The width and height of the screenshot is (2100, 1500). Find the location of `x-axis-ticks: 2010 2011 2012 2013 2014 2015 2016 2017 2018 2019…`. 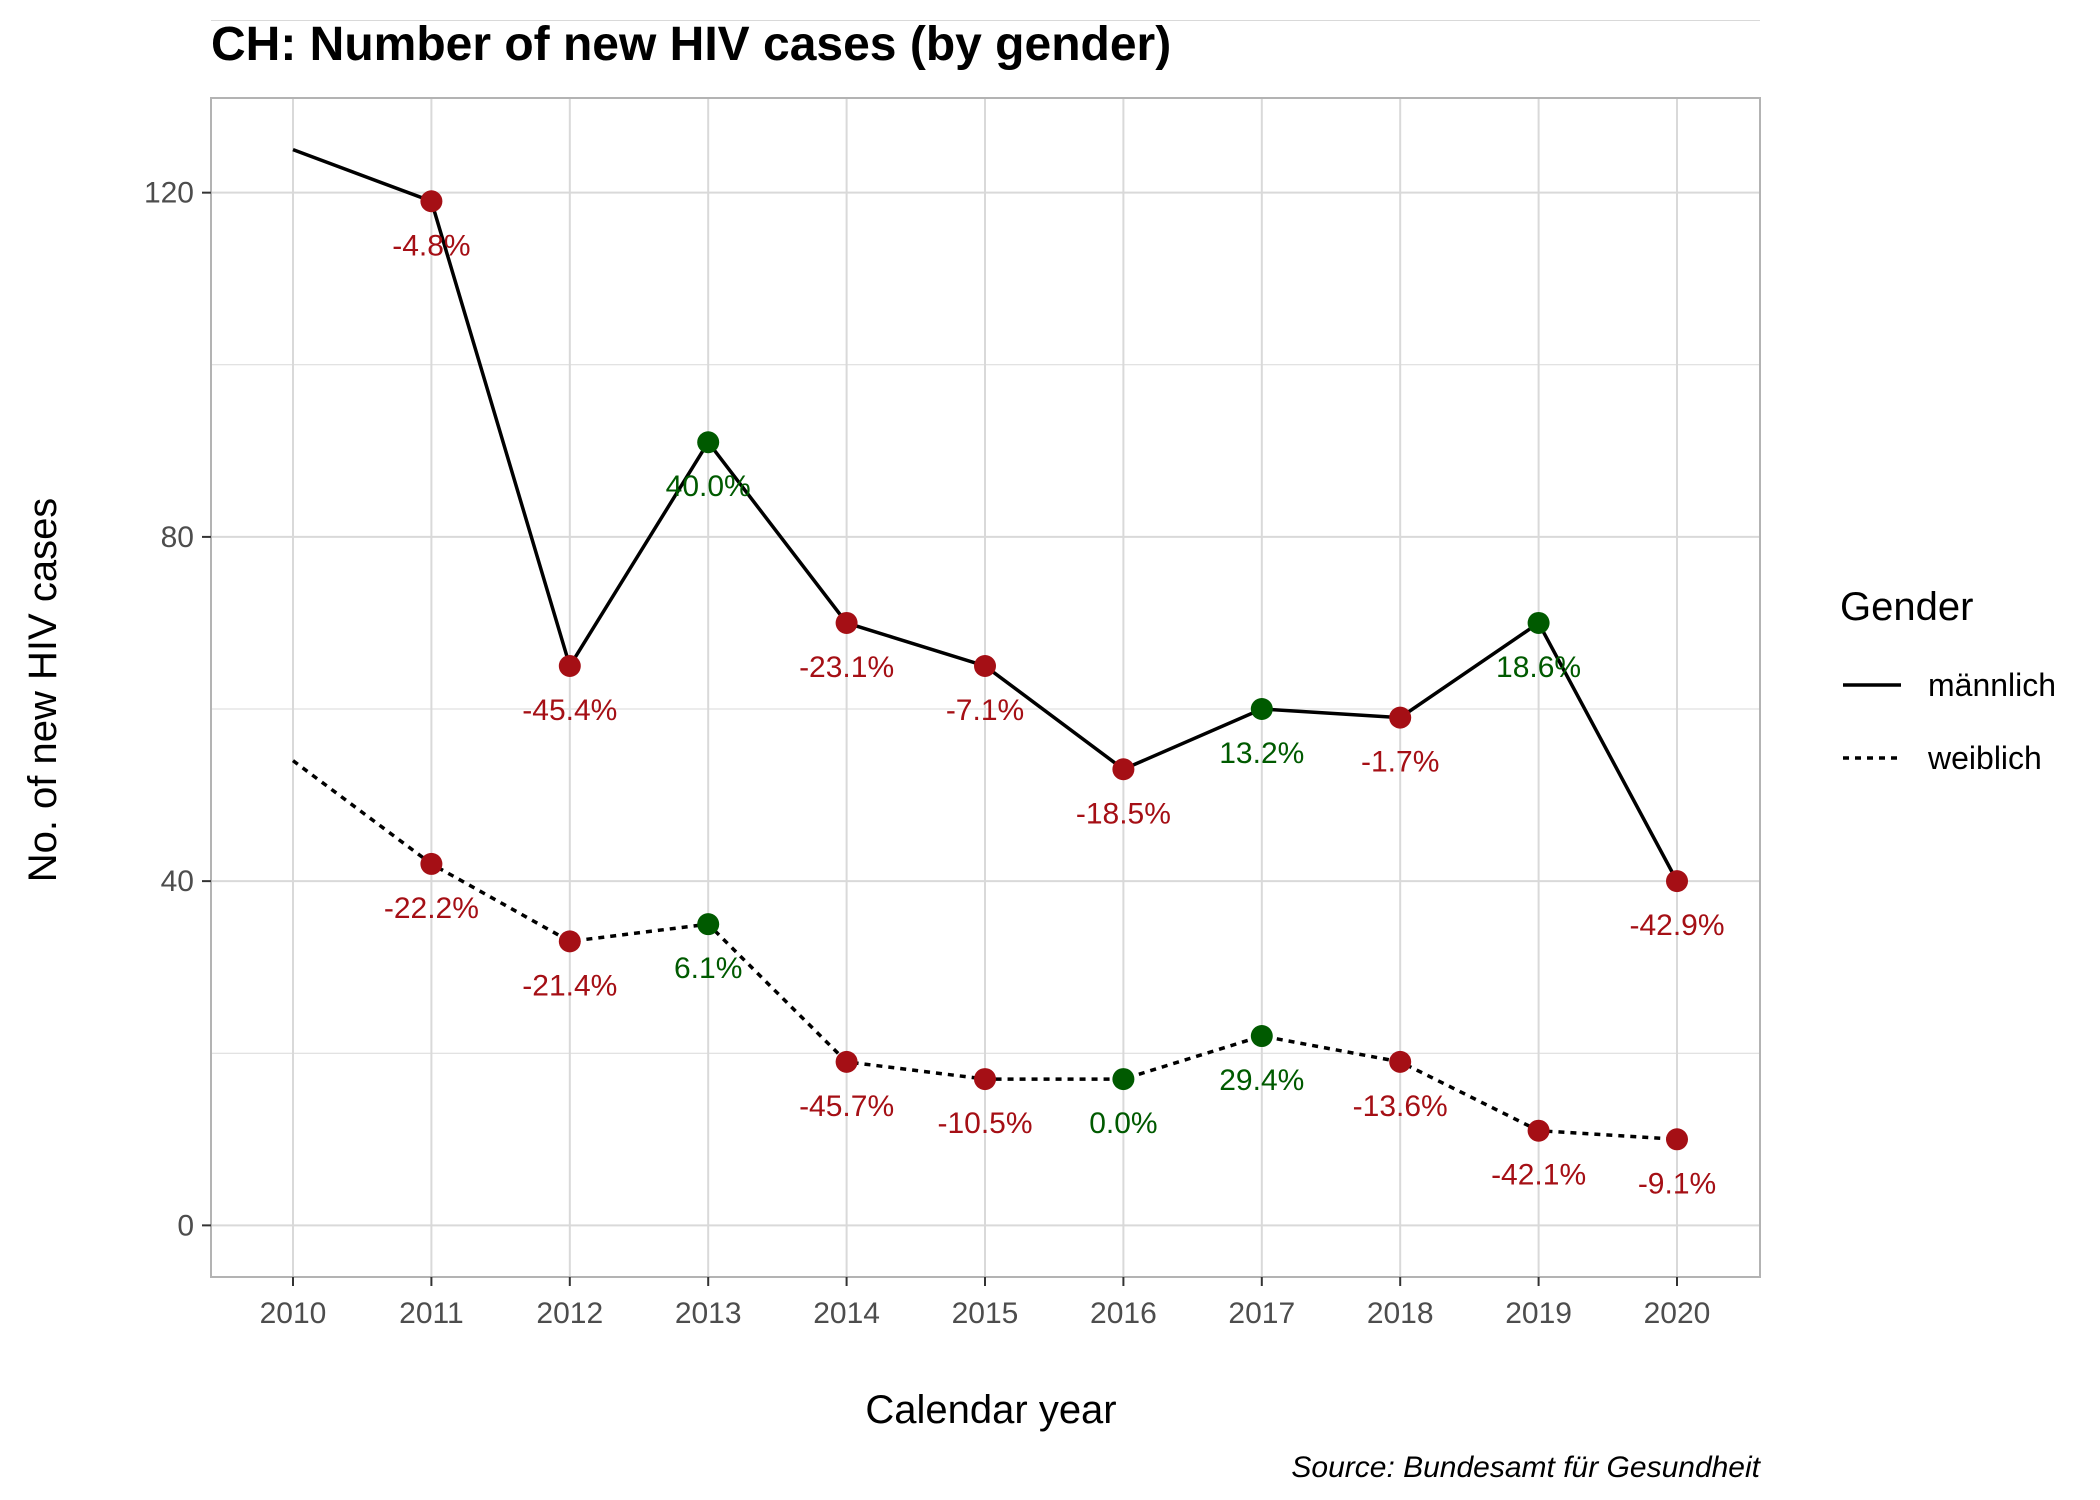

x-axis-ticks: 2010 2011 2012 2013 2014 2015 2016 2017 2018 2019… is located at coordinates (985, 1303).